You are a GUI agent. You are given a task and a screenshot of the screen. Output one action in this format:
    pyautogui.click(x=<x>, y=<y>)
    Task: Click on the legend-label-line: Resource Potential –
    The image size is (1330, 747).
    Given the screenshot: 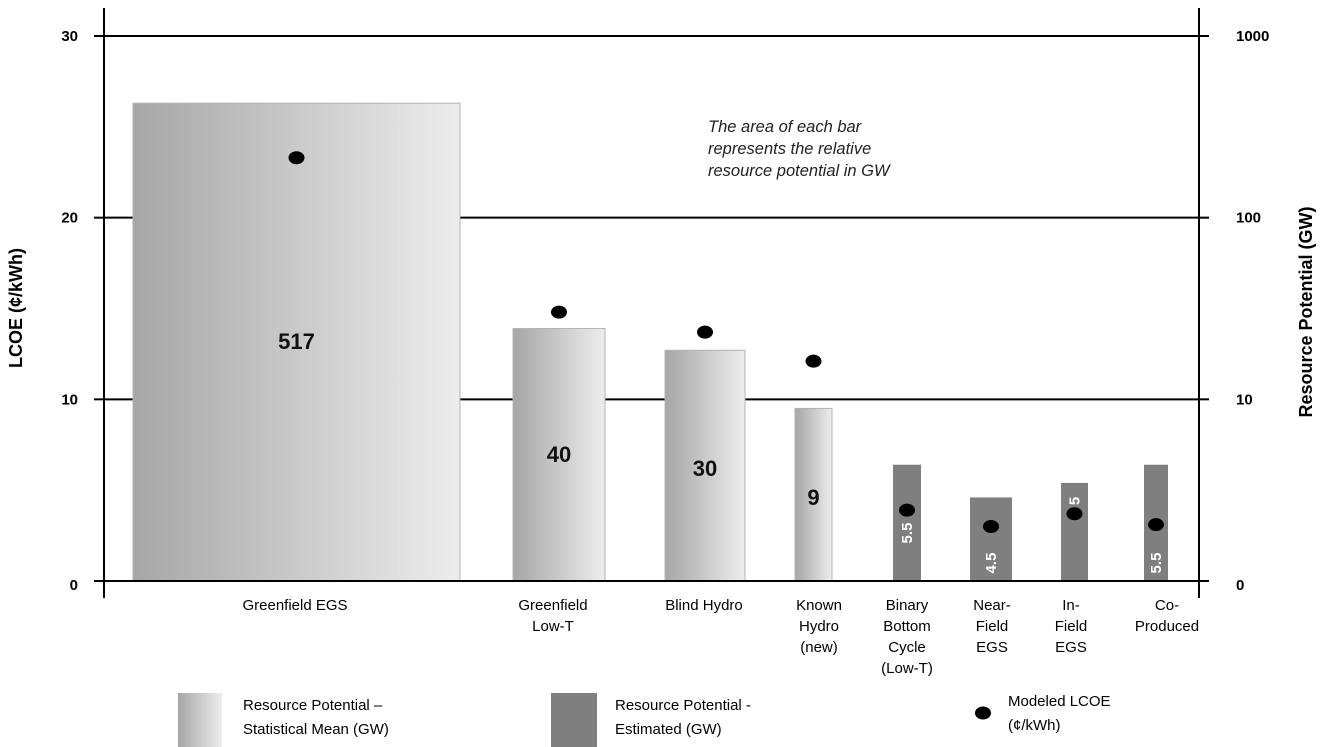 What is the action you would take?
    pyautogui.click(x=313, y=705)
    